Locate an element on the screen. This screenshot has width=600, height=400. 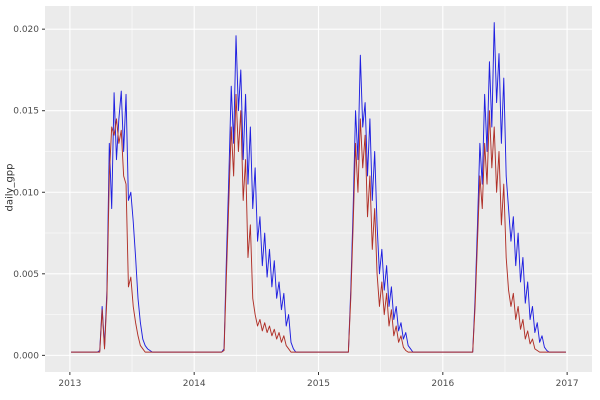
y-tick-label: 0.005 is located at coordinates (26, 275).